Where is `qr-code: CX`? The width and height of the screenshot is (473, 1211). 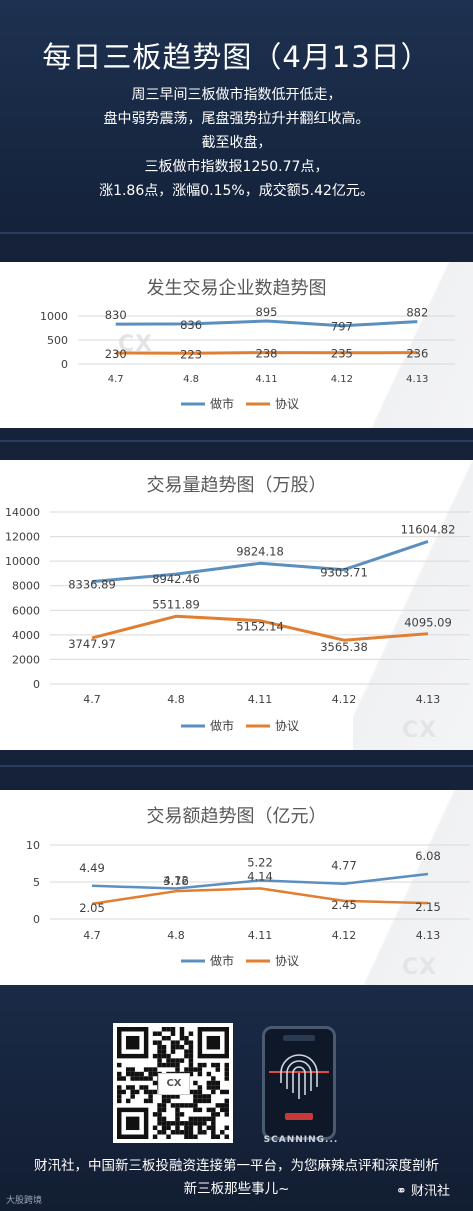
qr-code: CX is located at coordinates (173, 1083).